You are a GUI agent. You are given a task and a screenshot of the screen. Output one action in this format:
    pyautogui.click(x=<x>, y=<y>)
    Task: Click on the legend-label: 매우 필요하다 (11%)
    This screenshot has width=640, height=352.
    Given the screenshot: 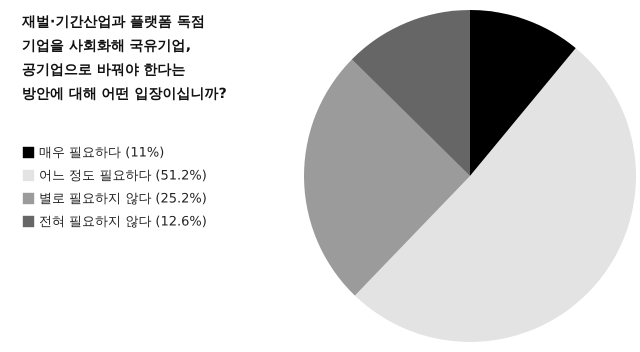 What is the action you would take?
    pyautogui.click(x=101, y=153)
    